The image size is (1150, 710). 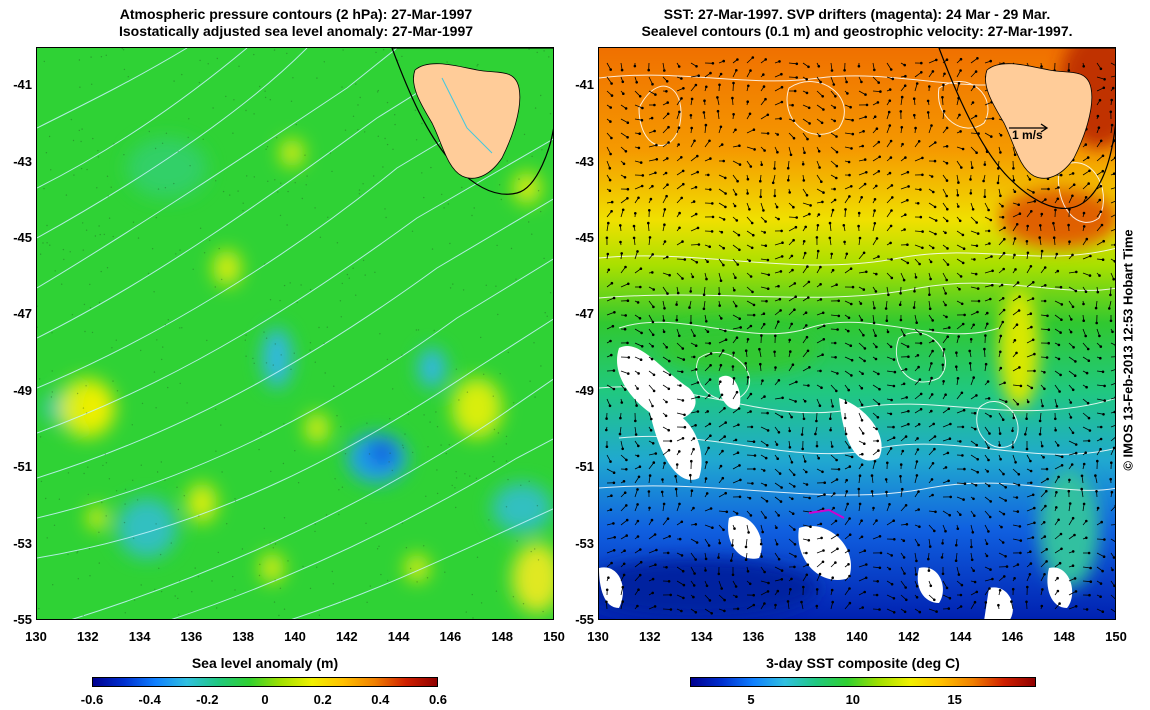 I want to click on tasmania-land-right, so click(x=1039, y=121).